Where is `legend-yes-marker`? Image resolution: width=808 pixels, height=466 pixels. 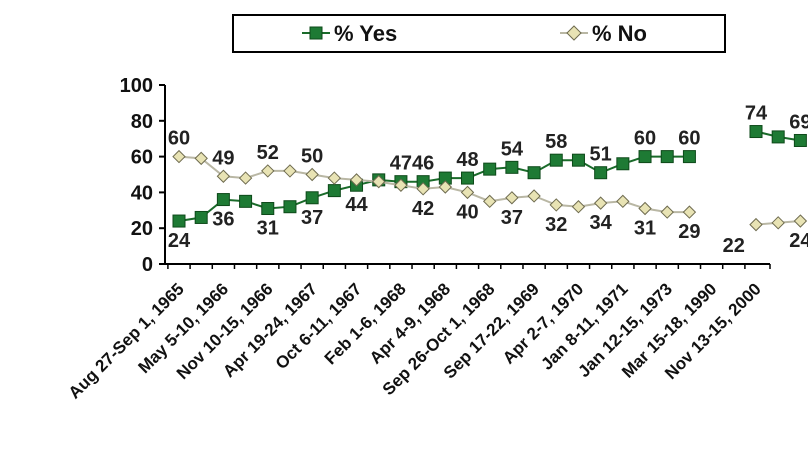
legend-yes-marker is located at coordinates (316, 33).